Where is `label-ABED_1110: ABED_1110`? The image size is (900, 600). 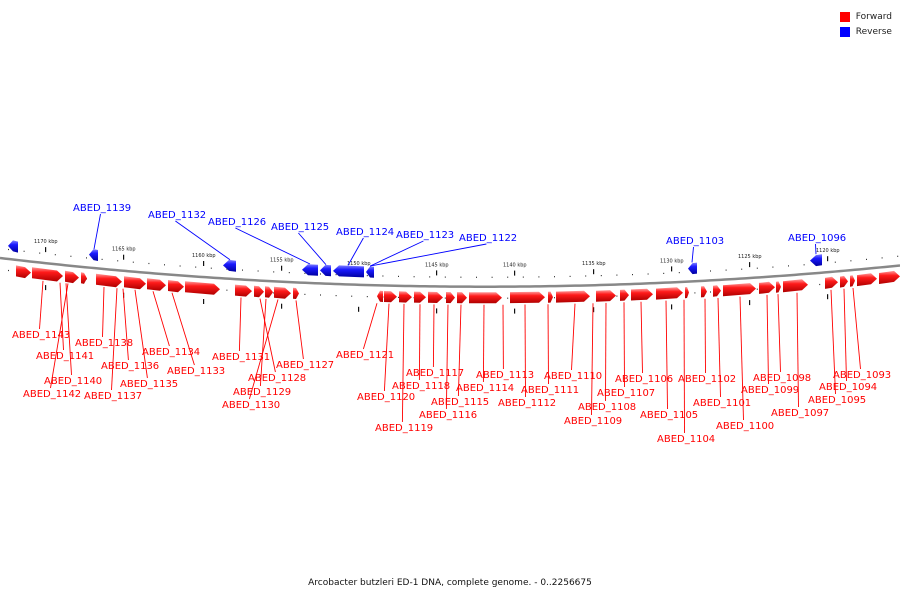
label-ABED_1110: ABED_1110 is located at coordinates (573, 376).